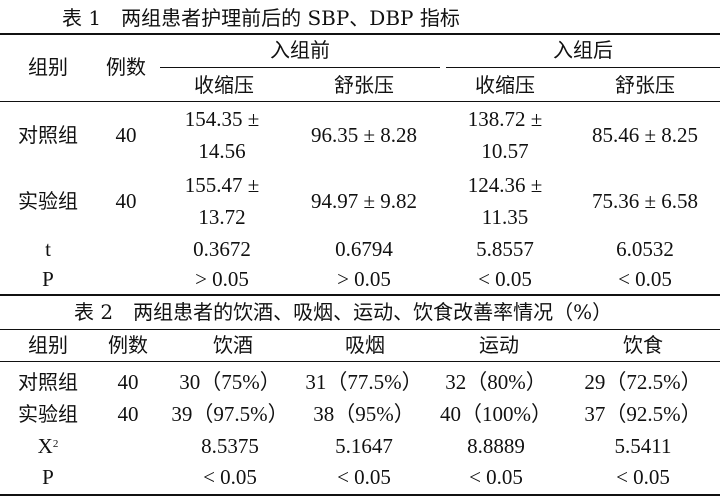  Describe the element at coordinates (583, 67) in the screenshot. I see `table1-subheader-rule-after` at that location.